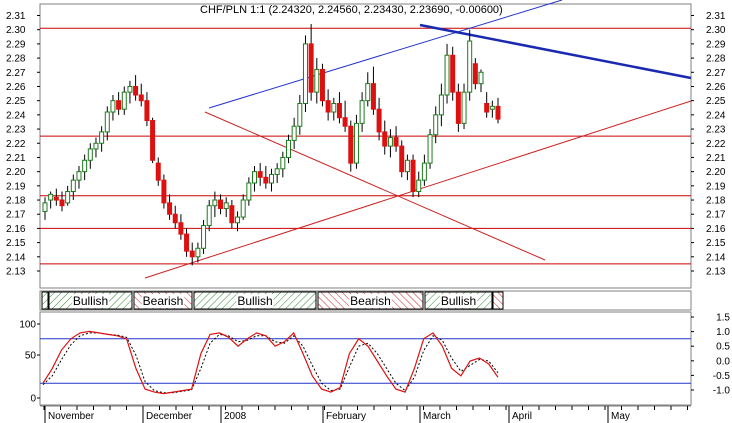 The height and width of the screenshot is (423, 732). I want to click on x-label: December, so click(169, 416).